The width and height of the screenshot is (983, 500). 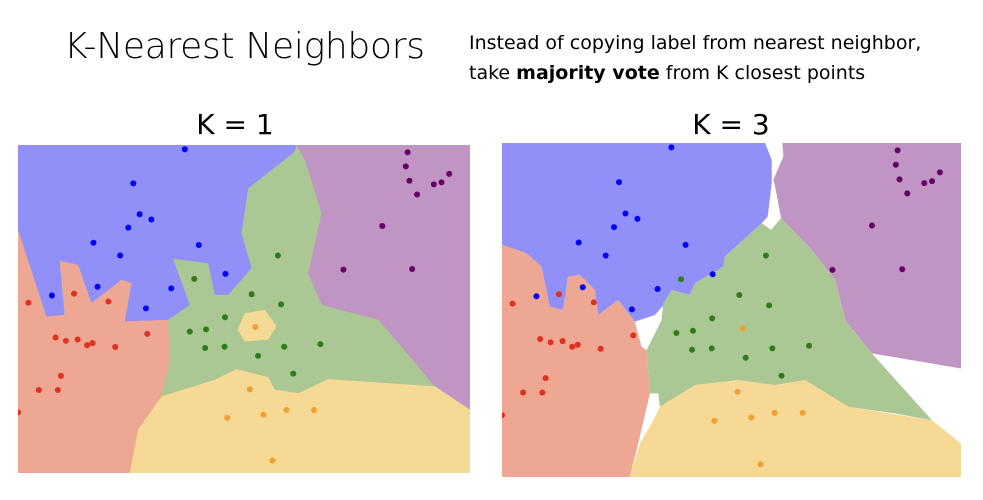 What do you see at coordinates (493, 73) in the screenshot?
I see `subtitle-text: take` at bounding box center [493, 73].